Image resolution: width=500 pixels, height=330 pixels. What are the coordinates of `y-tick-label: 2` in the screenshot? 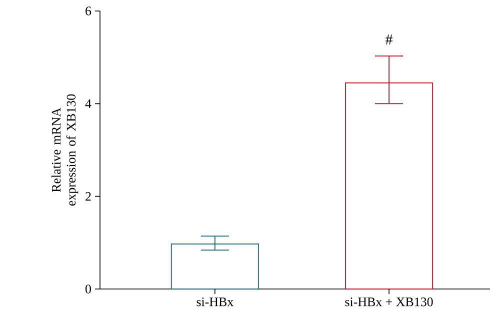 It's located at (88, 196).